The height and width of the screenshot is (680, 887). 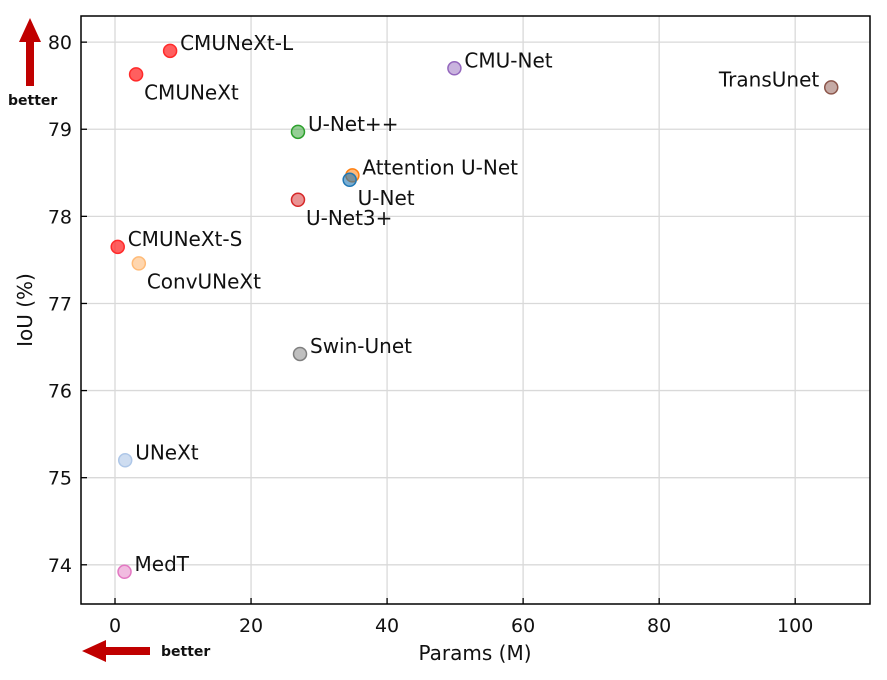 What do you see at coordinates (25, 310) in the screenshot?
I see `y-axis-label: IoU (%)` at bounding box center [25, 310].